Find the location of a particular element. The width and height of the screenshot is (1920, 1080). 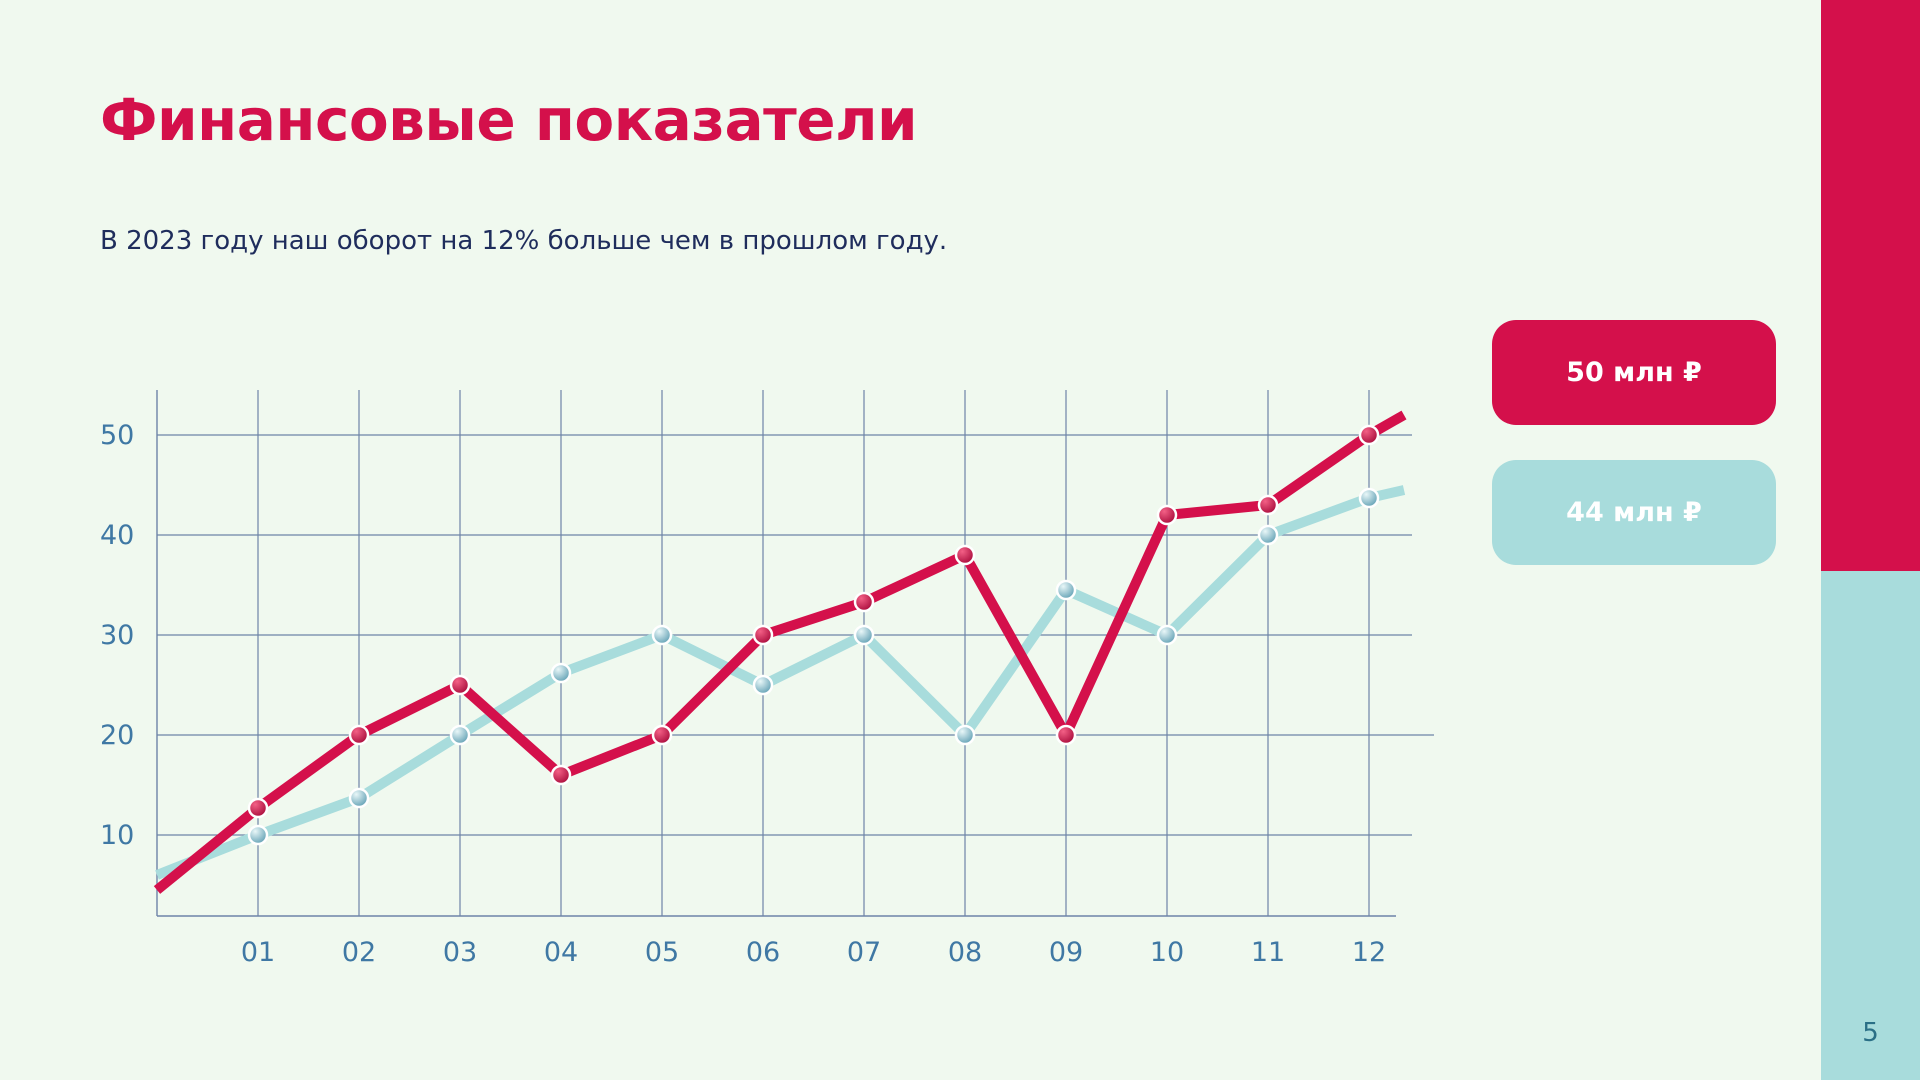

slide-title: Финансовые показатели is located at coordinates (509, 120).